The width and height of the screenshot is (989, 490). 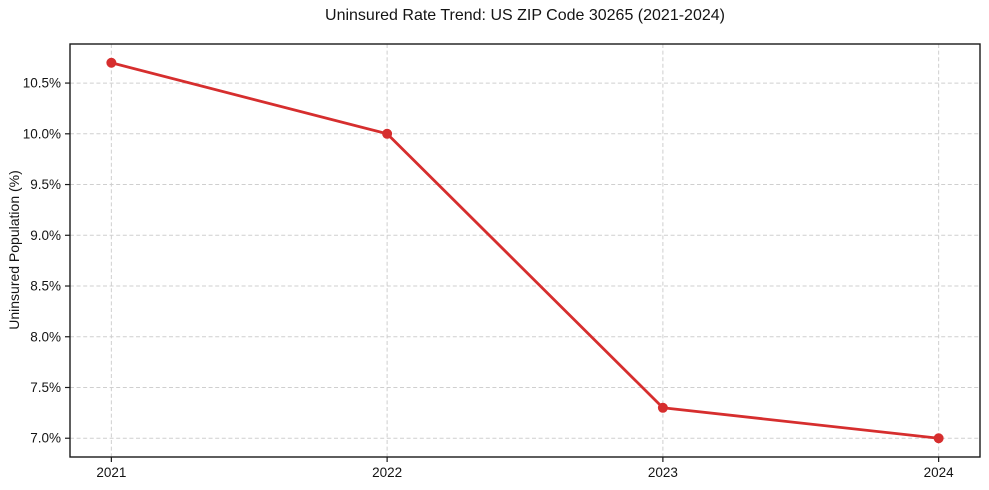 What do you see at coordinates (45, 235) in the screenshot?
I see `y-tick-label: 9.0%` at bounding box center [45, 235].